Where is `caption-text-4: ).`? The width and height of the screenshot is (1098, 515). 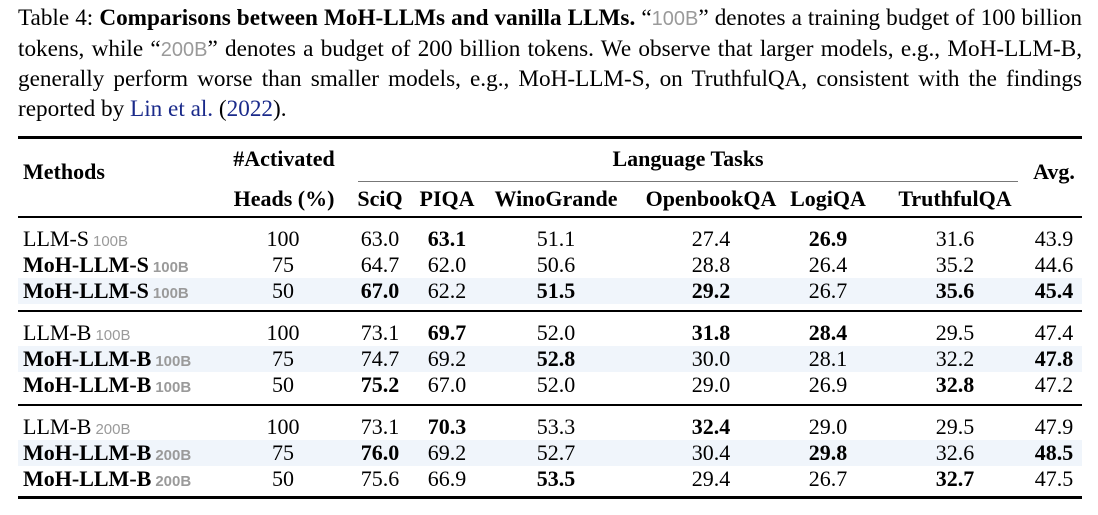 caption-text-4: ). is located at coordinates (280, 108).